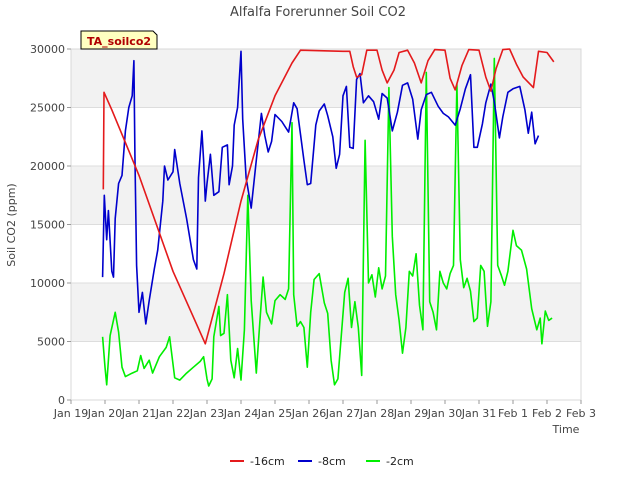 The height and width of the screenshot is (480, 640). I want to click on y-axis: 0 5000 10000 15000 20000 25000 30000, so click(50, 225).